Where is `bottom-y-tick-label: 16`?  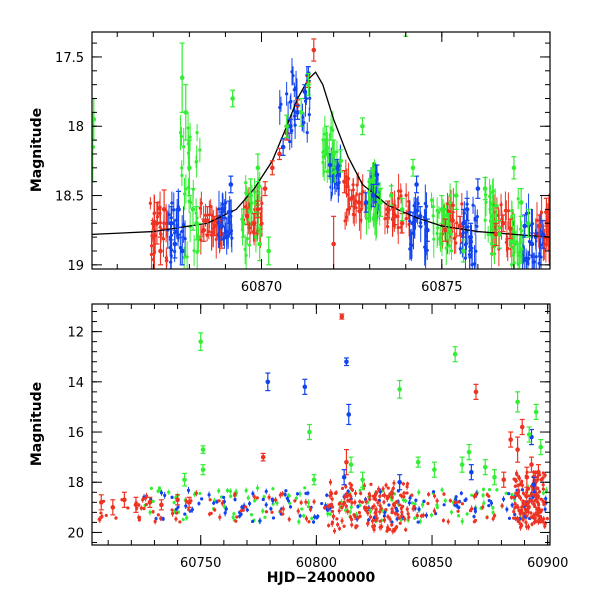
bottom-y-tick-label: 16 is located at coordinates (75, 433).